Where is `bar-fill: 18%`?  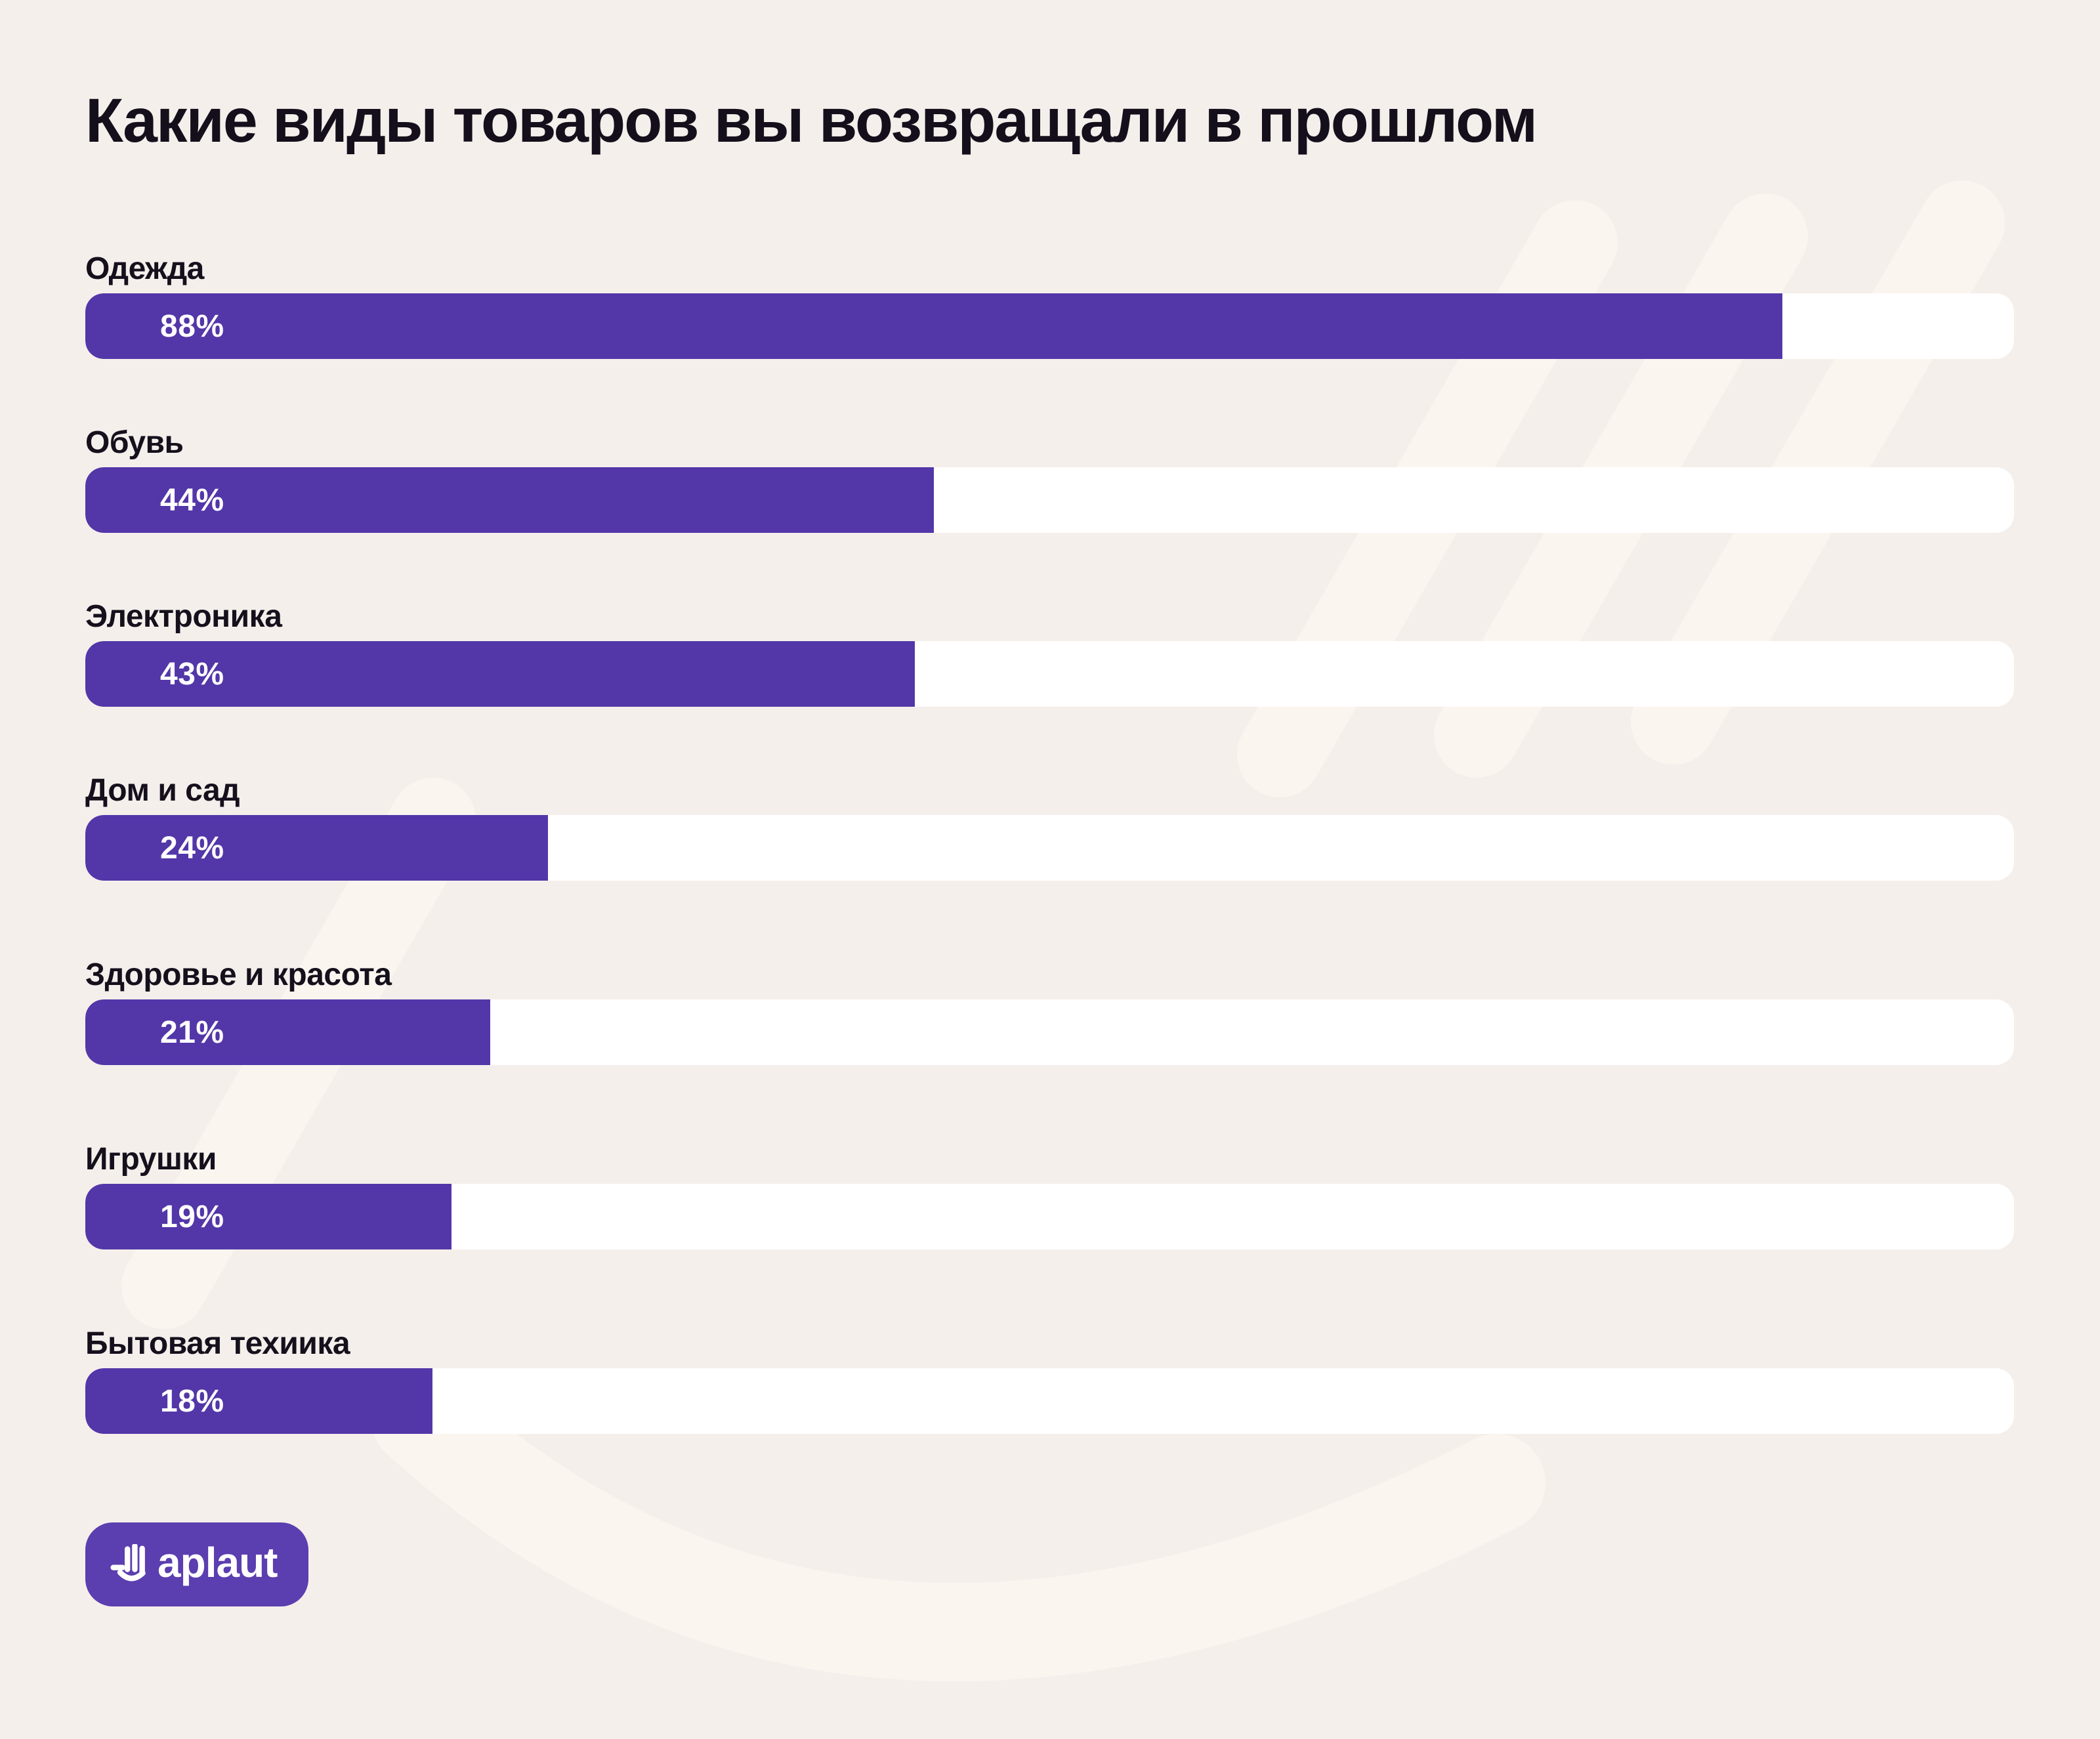 bar-fill: 18% is located at coordinates (259, 1402).